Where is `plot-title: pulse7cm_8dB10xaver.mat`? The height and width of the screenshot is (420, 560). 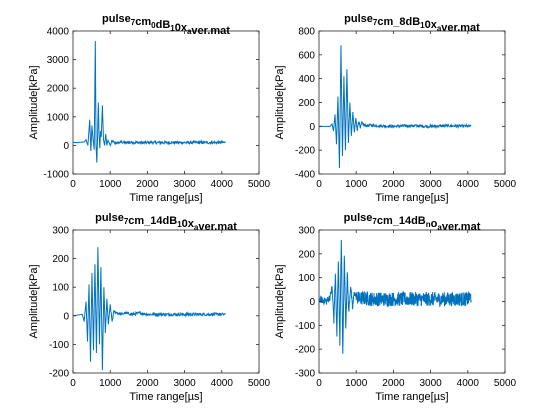
plot-title: pulse7cm_8dB10xaver.mat is located at coordinates (412, 23).